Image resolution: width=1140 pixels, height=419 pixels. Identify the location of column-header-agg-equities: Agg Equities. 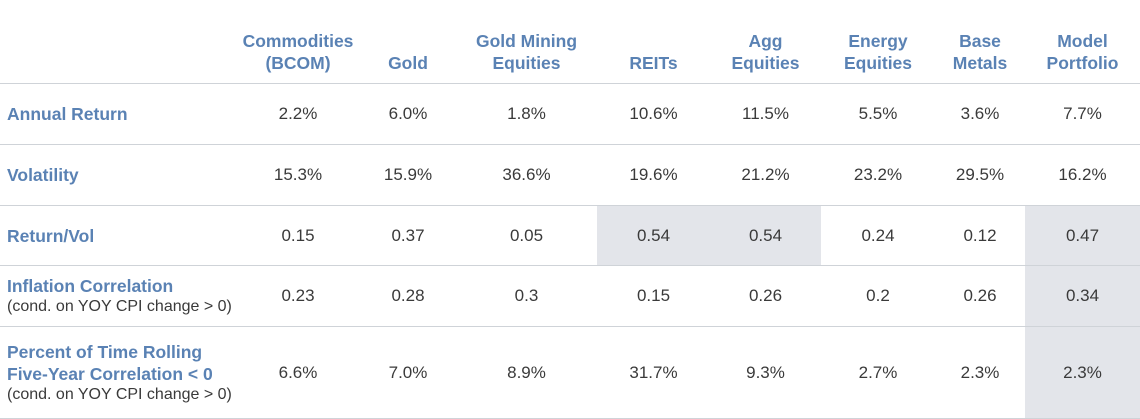
(765, 42).